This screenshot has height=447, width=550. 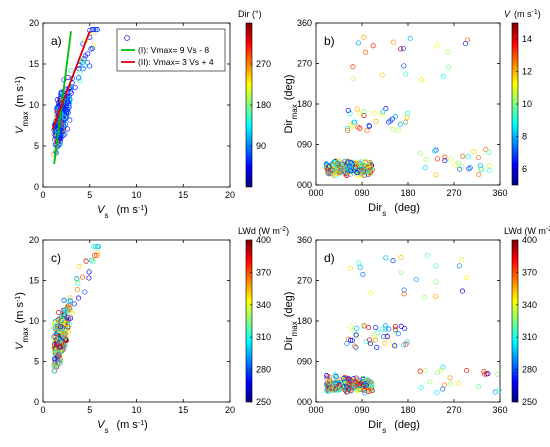 What do you see at coordinates (34, 23) in the screenshot?
I see `y-tick-label: 20` at bounding box center [34, 23].